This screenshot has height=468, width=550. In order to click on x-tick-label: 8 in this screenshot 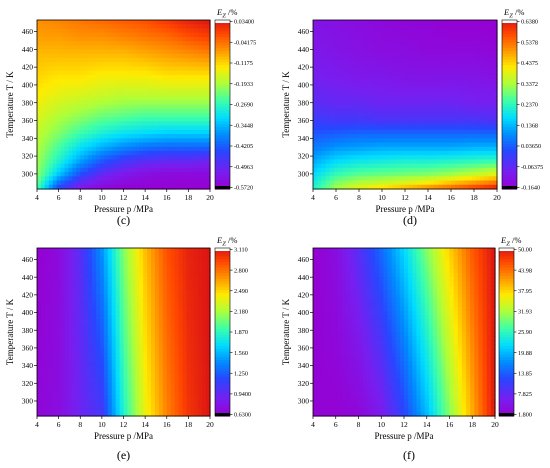, I will do `click(359, 197)`.